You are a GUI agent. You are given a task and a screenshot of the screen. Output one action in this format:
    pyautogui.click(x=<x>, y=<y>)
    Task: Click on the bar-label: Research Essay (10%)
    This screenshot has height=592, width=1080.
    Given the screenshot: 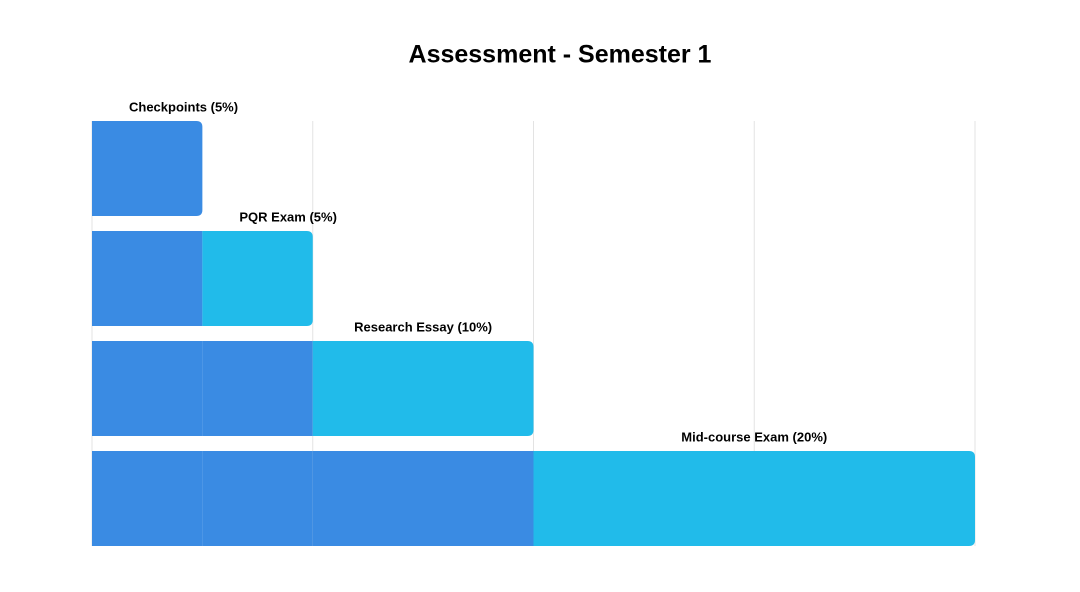 What is the action you would take?
    pyautogui.click(x=423, y=326)
    